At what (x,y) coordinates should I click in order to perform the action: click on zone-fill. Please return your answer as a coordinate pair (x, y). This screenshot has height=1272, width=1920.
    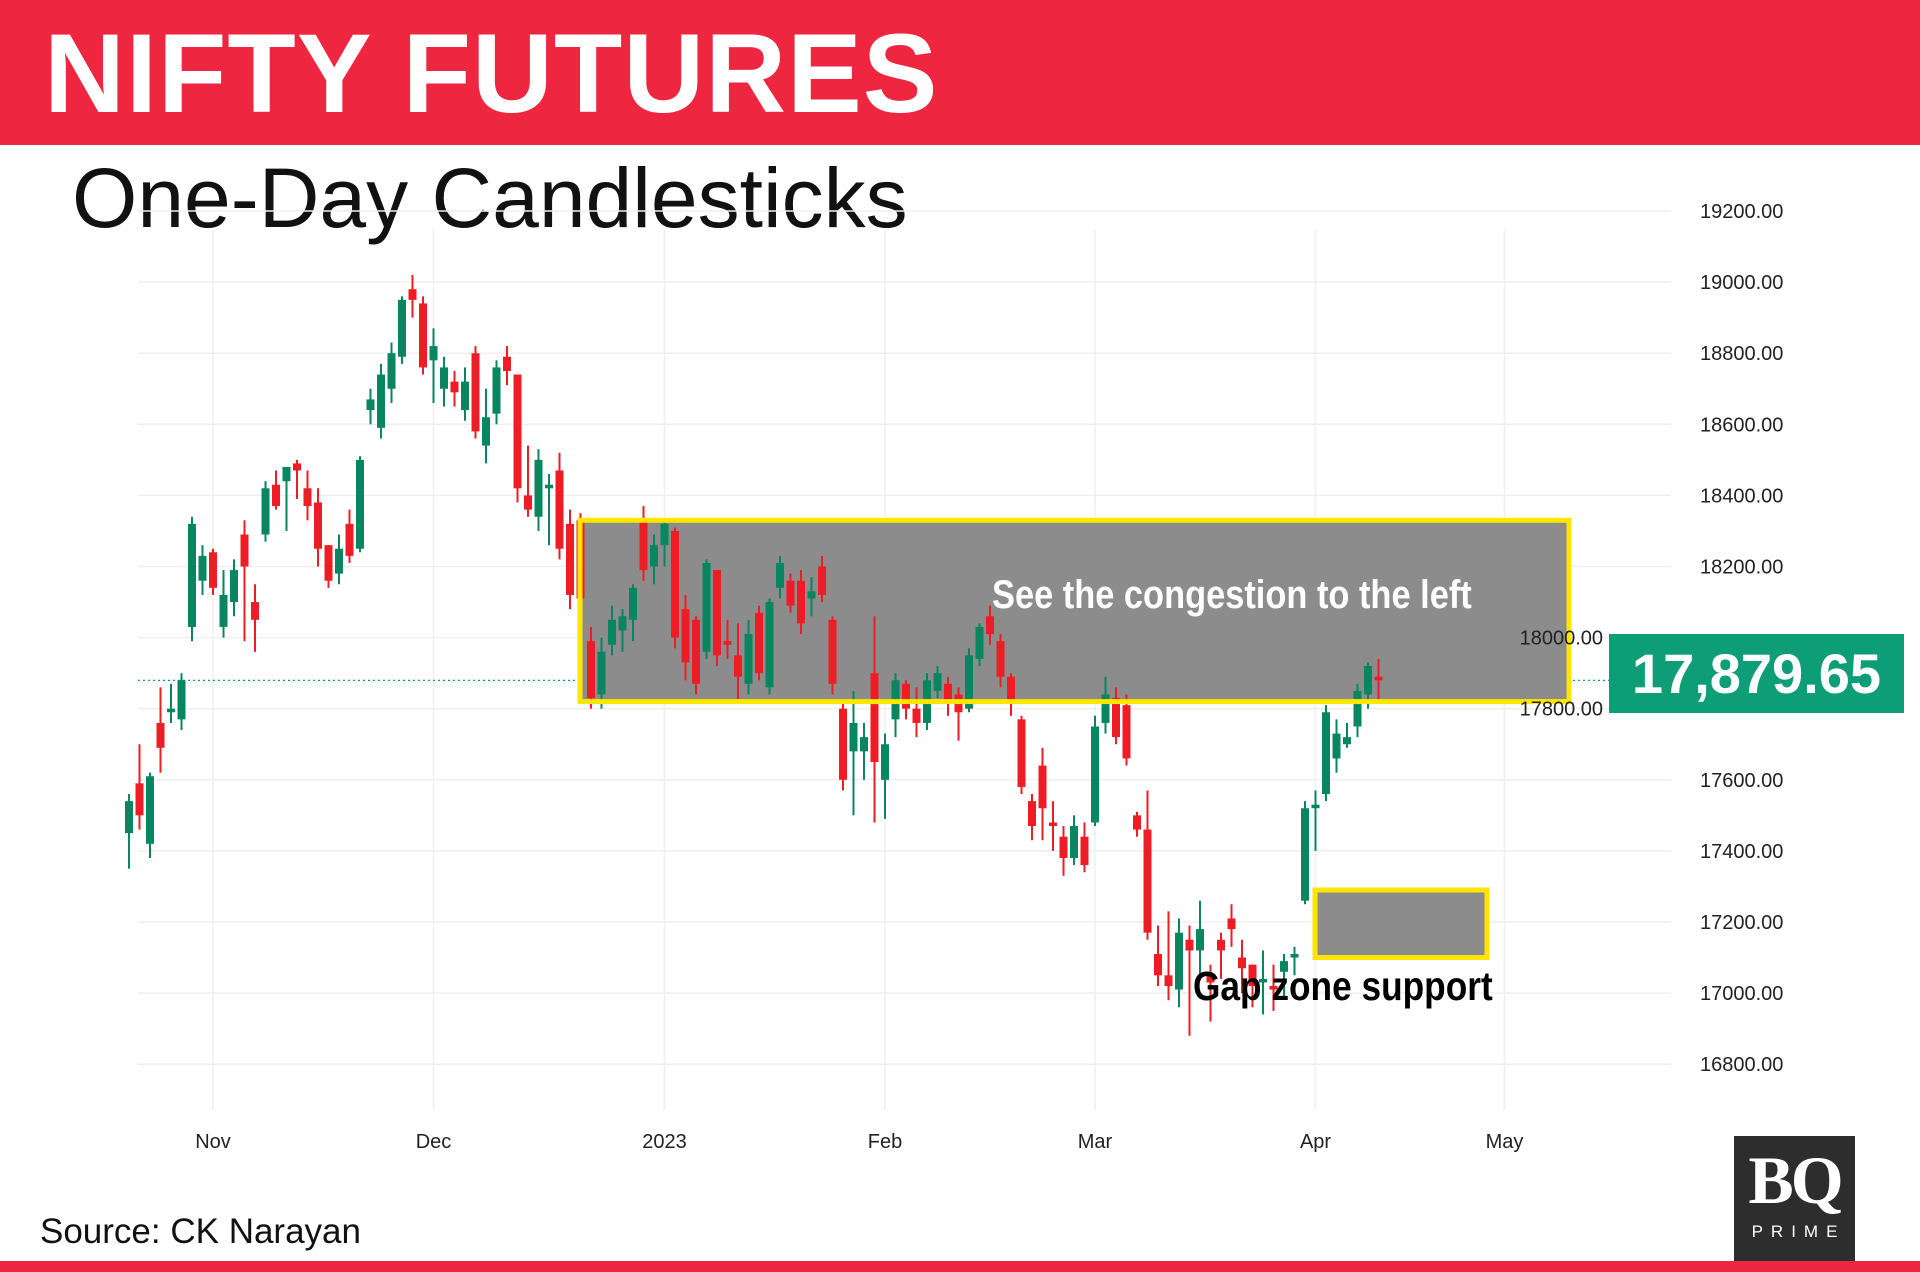
    Looking at the image, I should click on (1401, 924).